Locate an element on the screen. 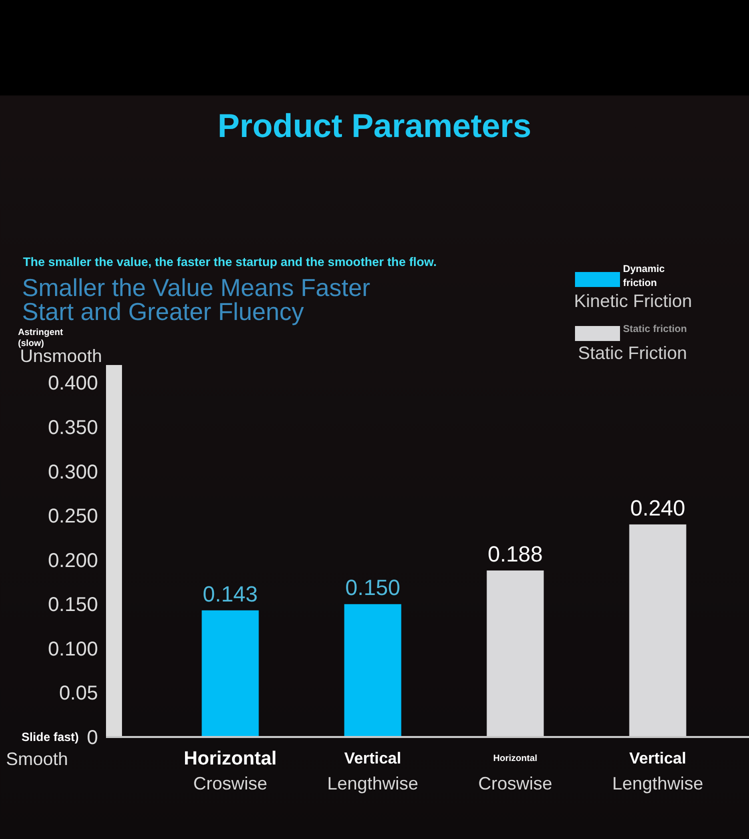 The image size is (749, 839). y-tick-label: 0.250 is located at coordinates (73, 517).